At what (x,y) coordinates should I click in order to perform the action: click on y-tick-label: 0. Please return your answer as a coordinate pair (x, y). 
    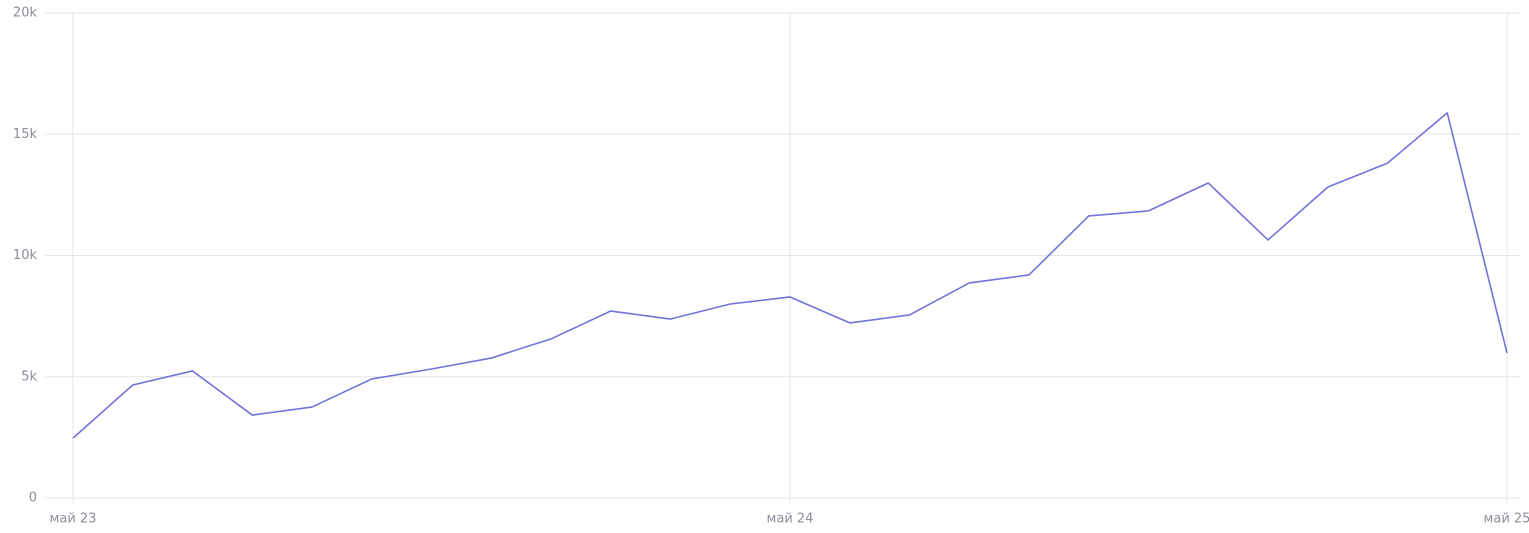
    Looking at the image, I should click on (33, 498).